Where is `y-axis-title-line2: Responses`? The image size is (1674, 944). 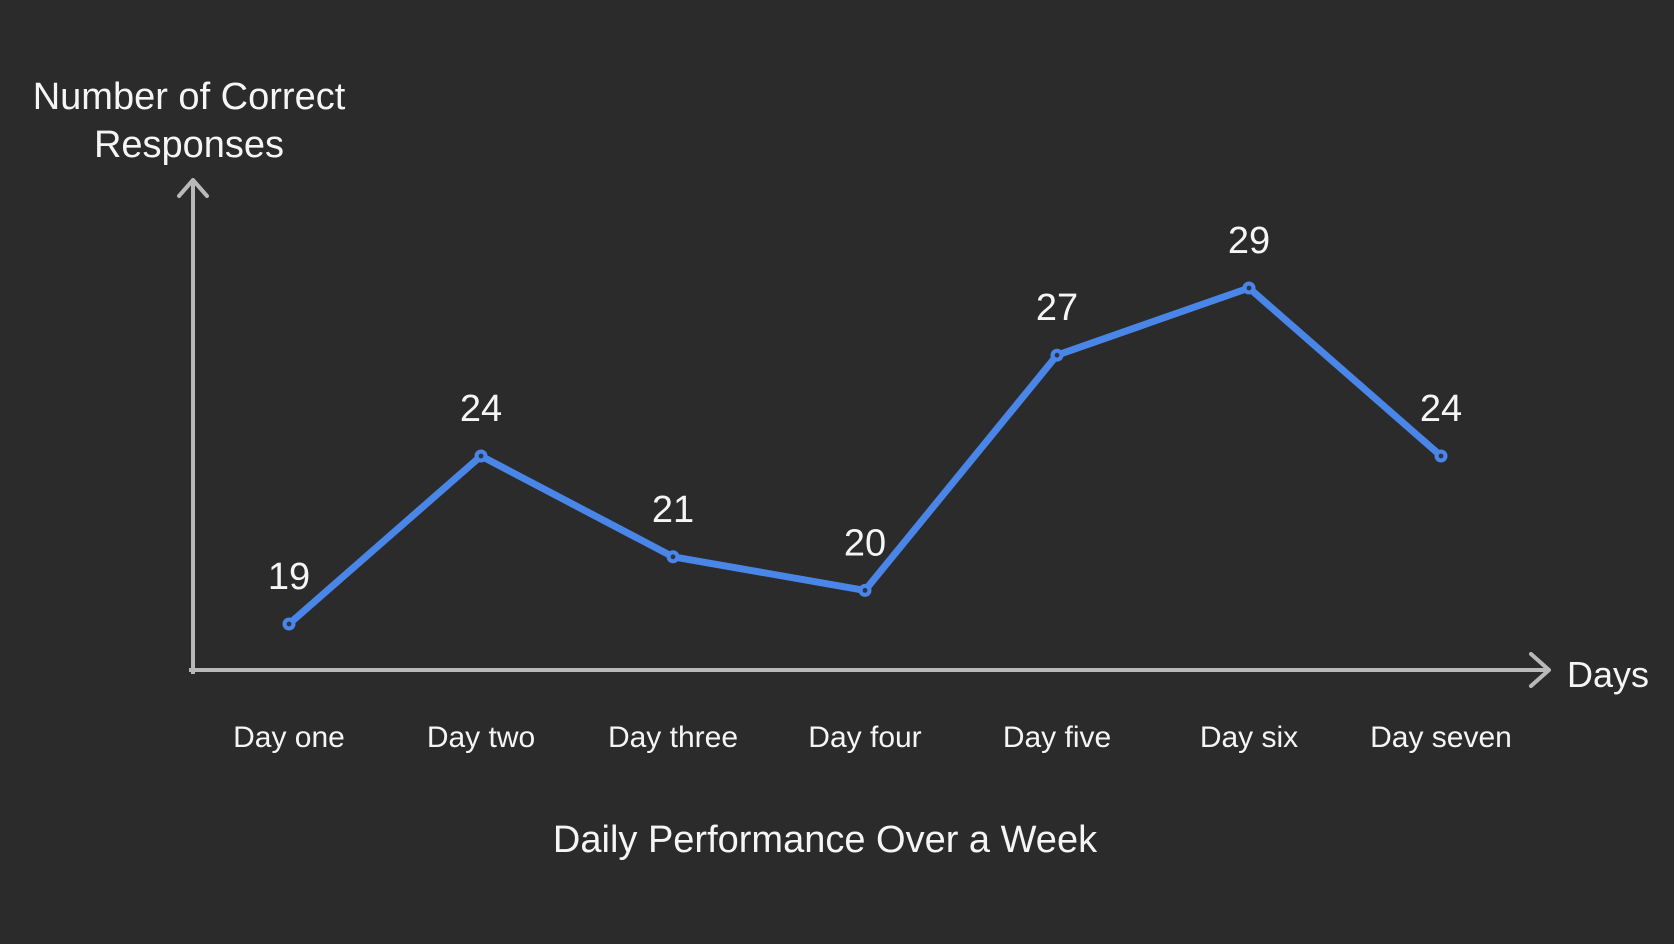
y-axis-title-line2: Responses is located at coordinates (189, 145).